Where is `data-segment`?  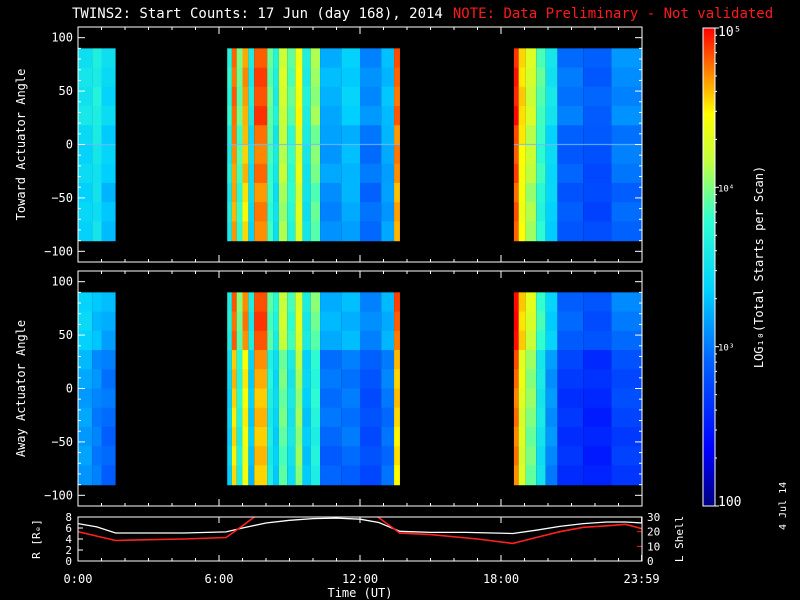
data-segment is located at coordinates (97, 145).